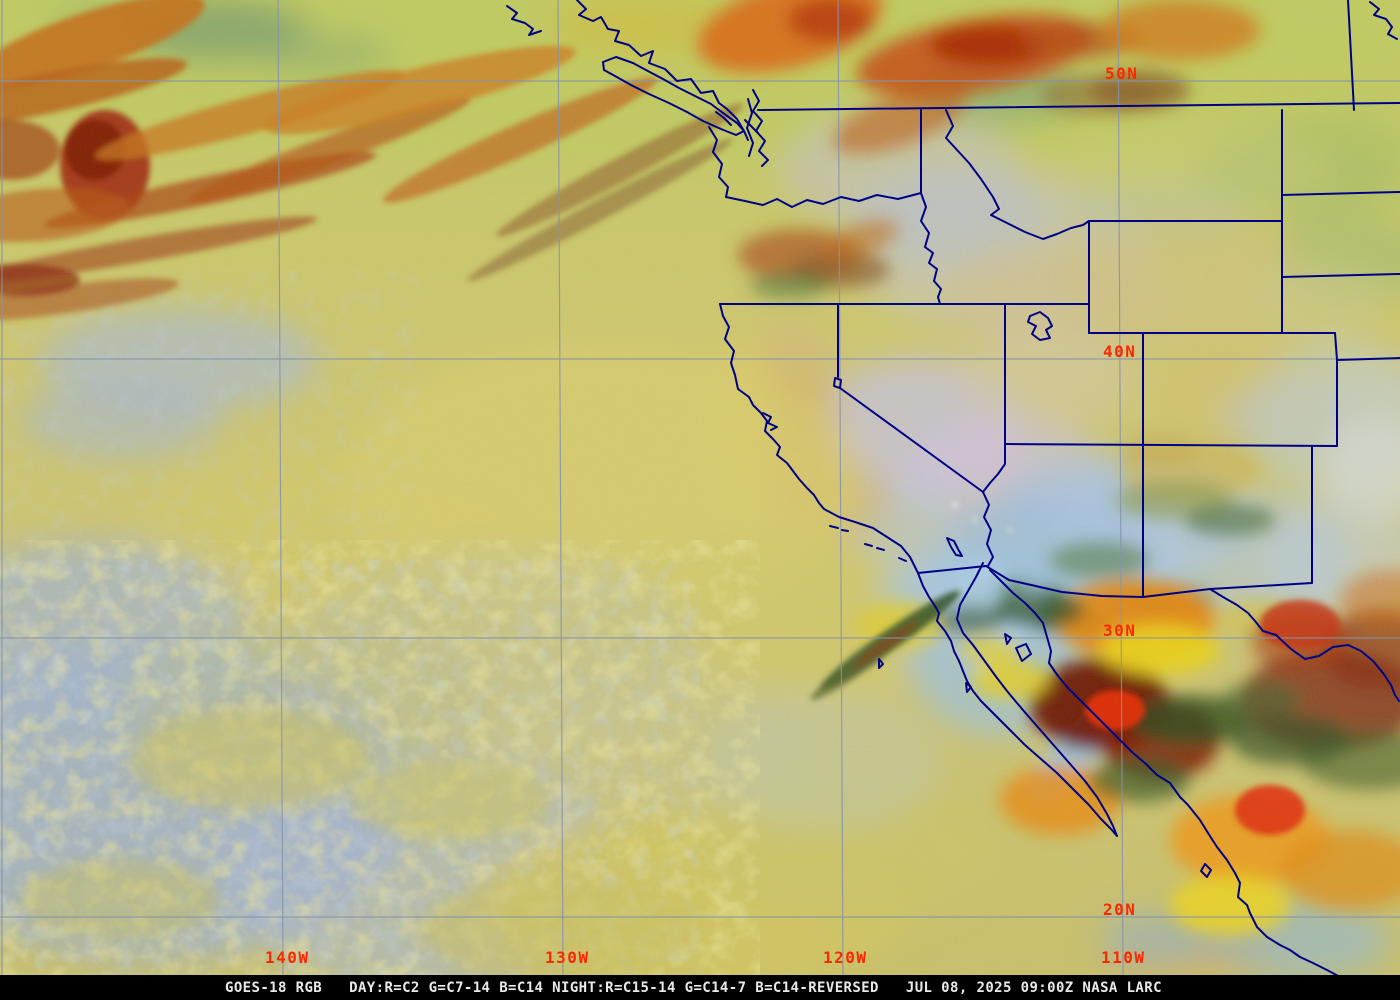 The height and width of the screenshot is (1000, 1400). What do you see at coordinates (1171, 445) in the screenshot?
I see `37n-border` at bounding box center [1171, 445].